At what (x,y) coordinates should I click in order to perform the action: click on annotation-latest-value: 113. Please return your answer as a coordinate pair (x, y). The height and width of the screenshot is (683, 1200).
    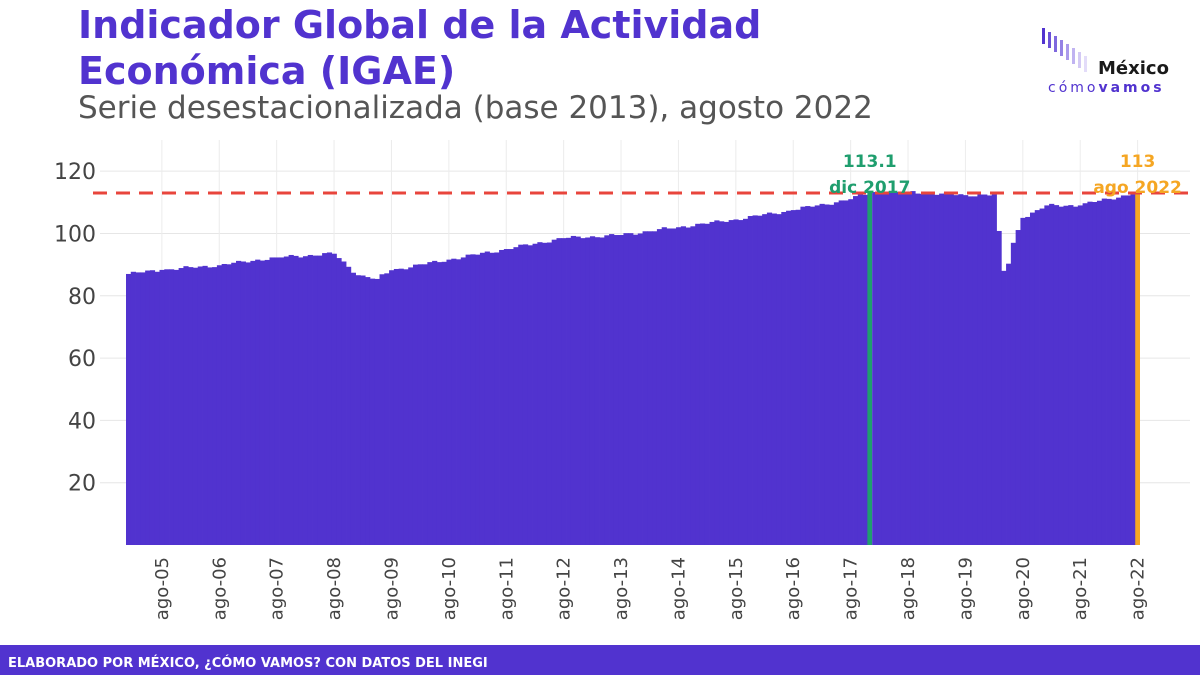
    Looking at the image, I should click on (1138, 162).